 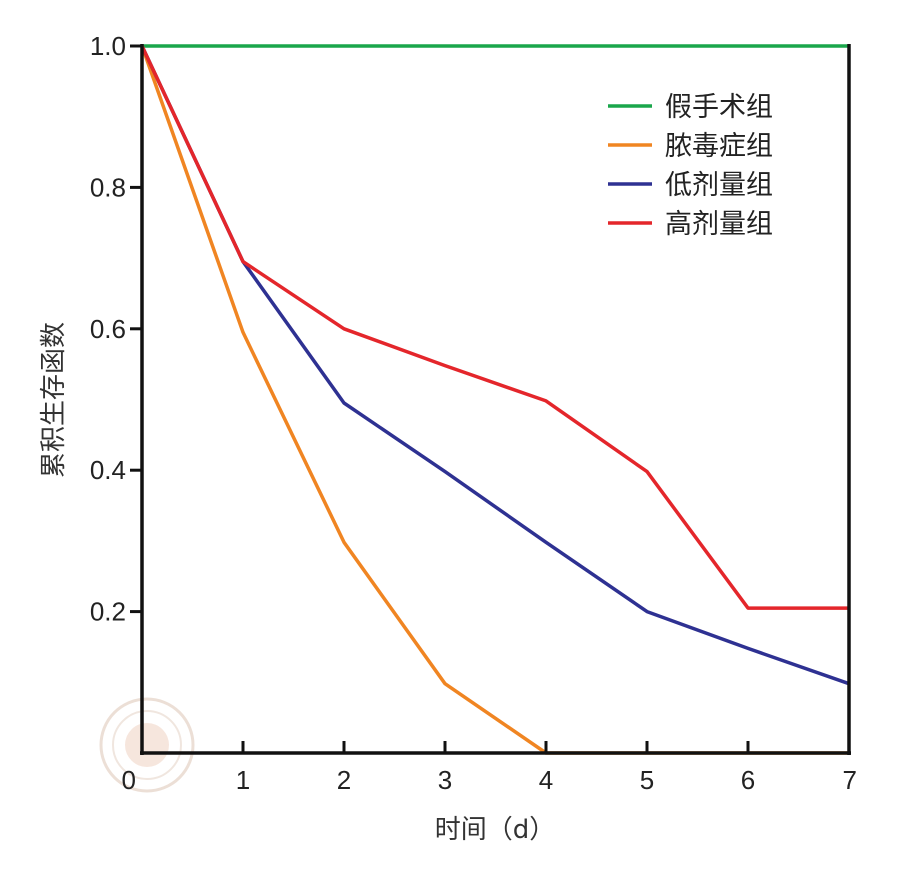 What do you see at coordinates (54, 400) in the screenshot?
I see `y-axis-title: 累积生存函数` at bounding box center [54, 400].